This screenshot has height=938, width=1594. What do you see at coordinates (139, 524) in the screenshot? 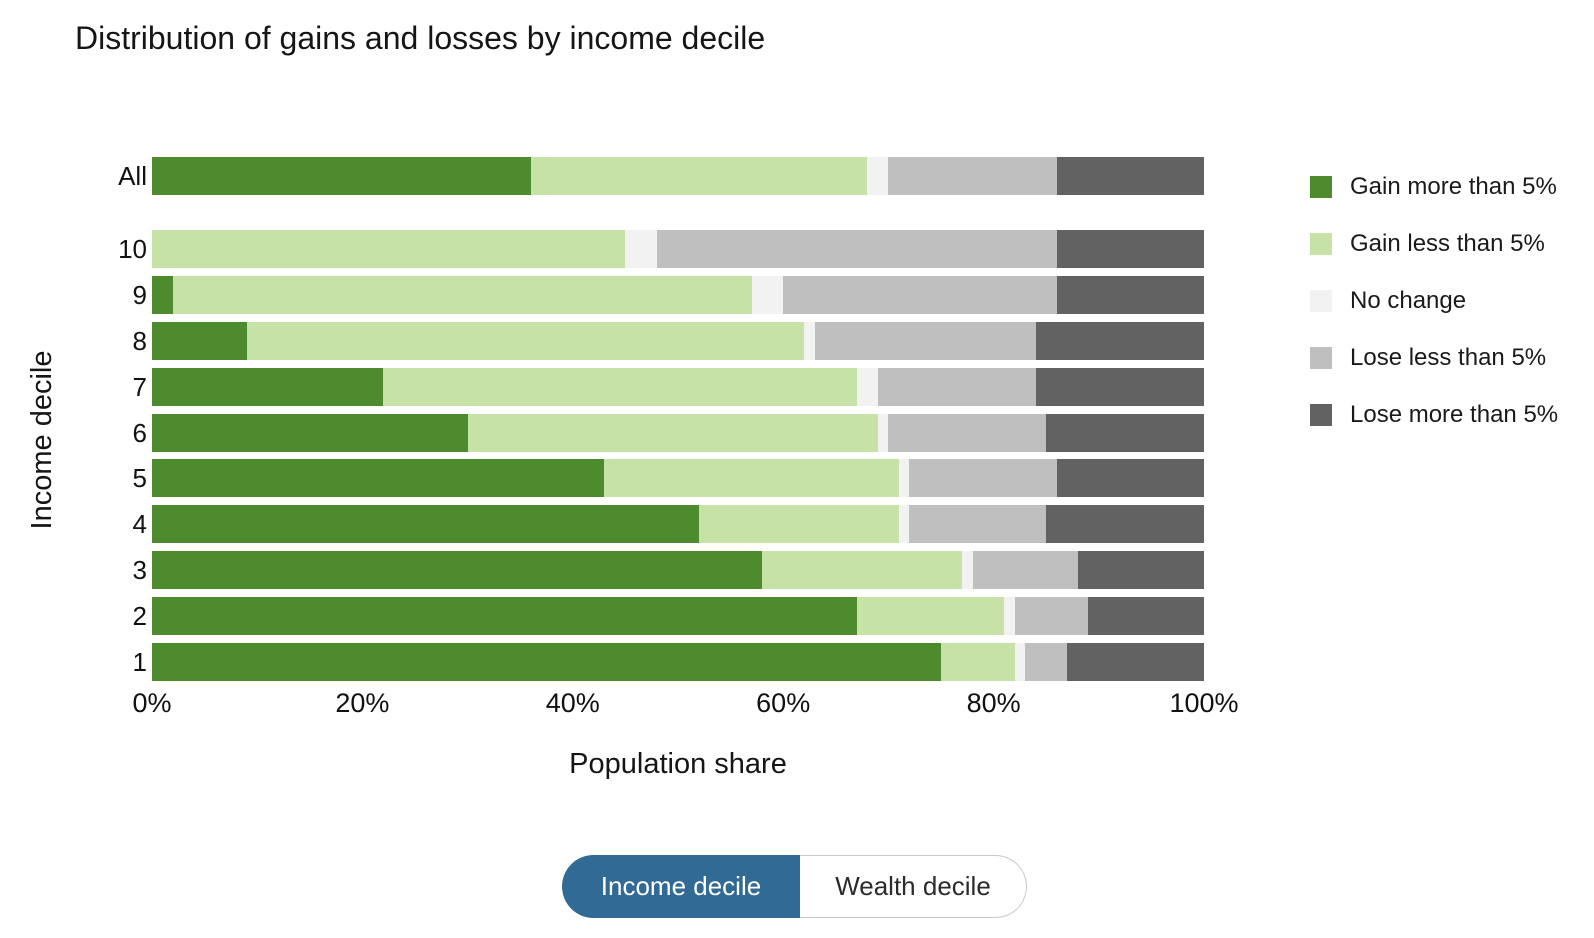
I see `y-tick-label: 4` at bounding box center [139, 524].